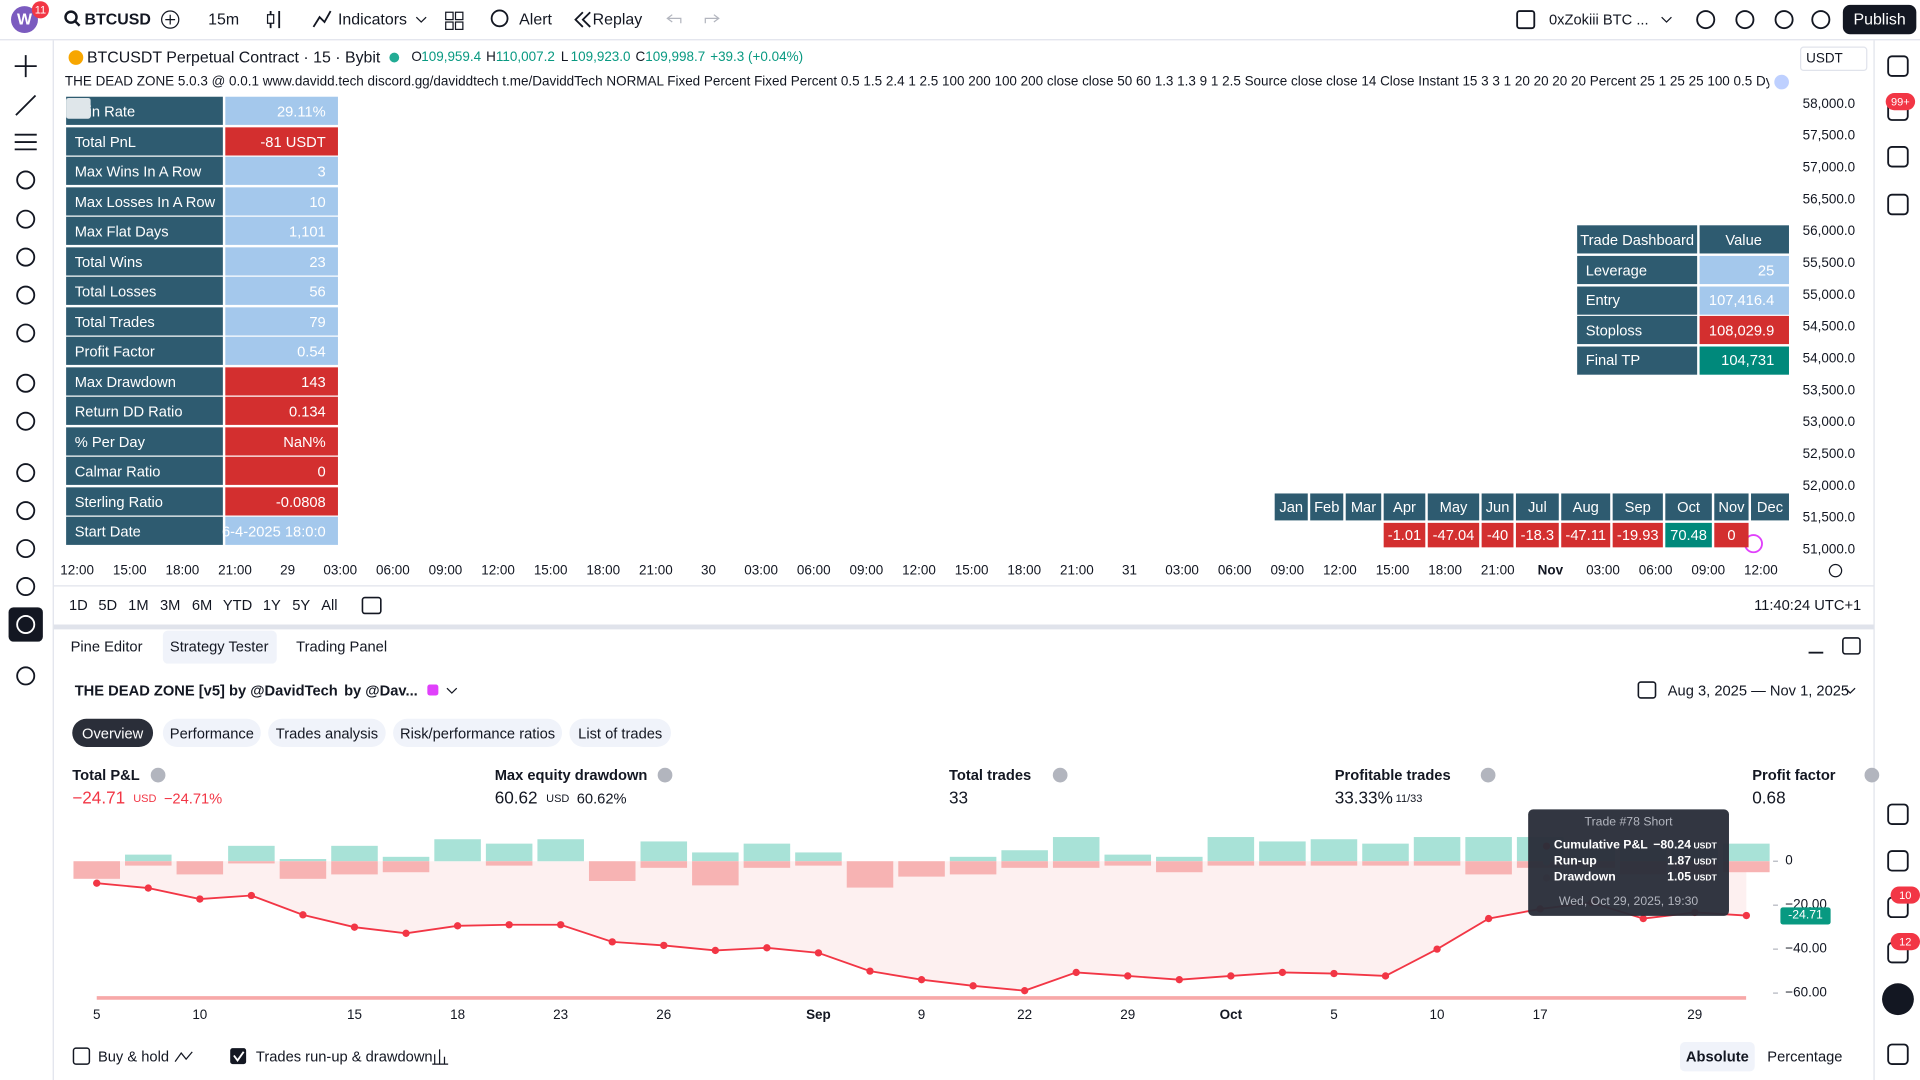 This screenshot has width=1920, height=1080. Describe the element at coordinates (107, 531) in the screenshot. I see `stats-label: Start Date` at that location.